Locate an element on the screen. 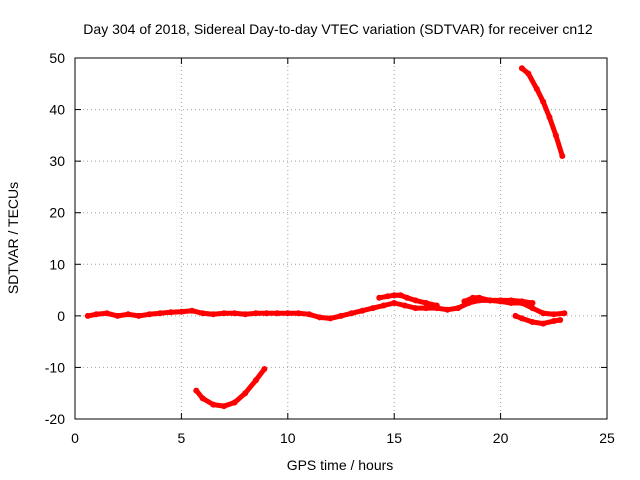  y-tick-label: 50 is located at coordinates (57, 58).